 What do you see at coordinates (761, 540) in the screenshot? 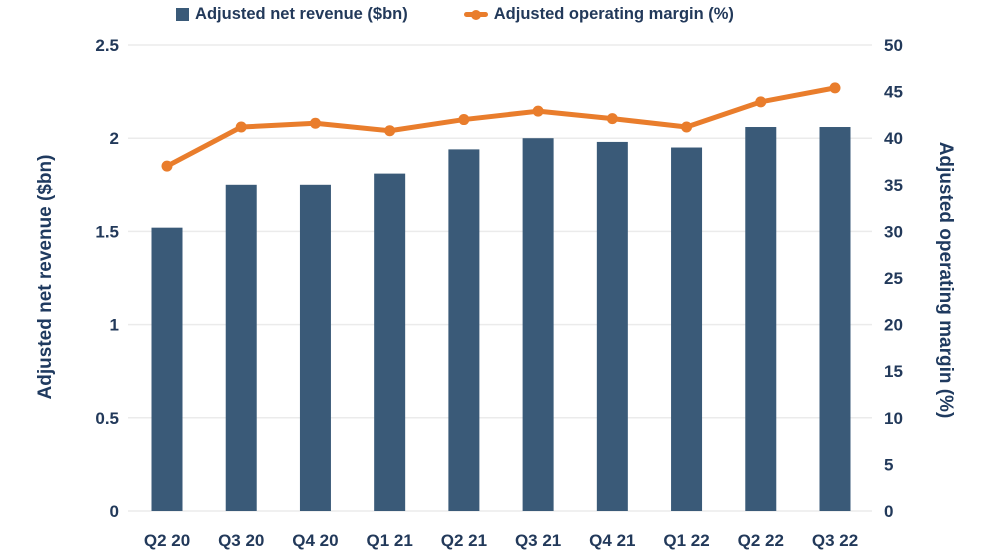
I see `x-axis-label: Q2 22` at bounding box center [761, 540].